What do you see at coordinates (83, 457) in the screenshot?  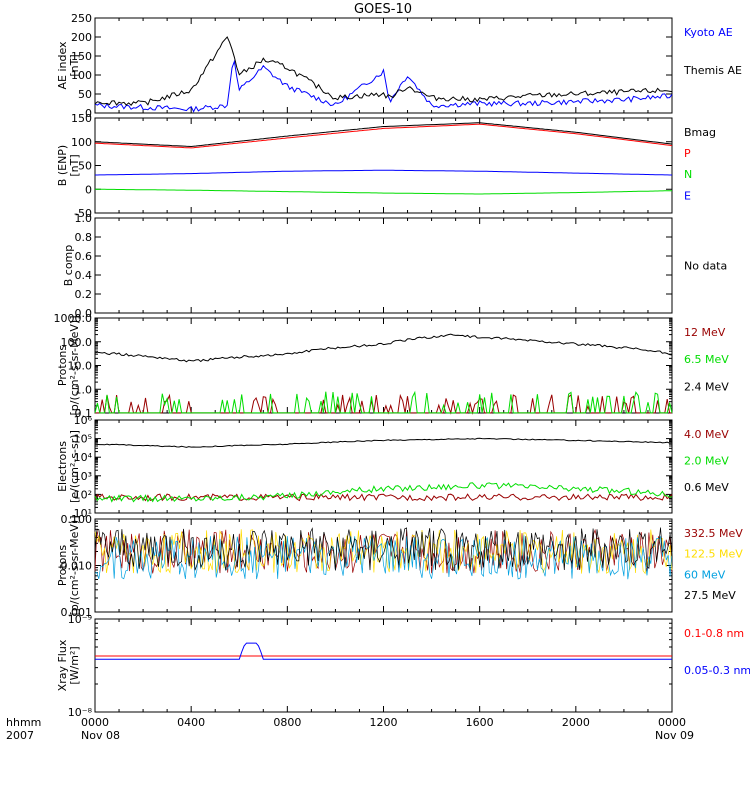 I see `y-tick-label: 10⁴` at bounding box center [83, 457].